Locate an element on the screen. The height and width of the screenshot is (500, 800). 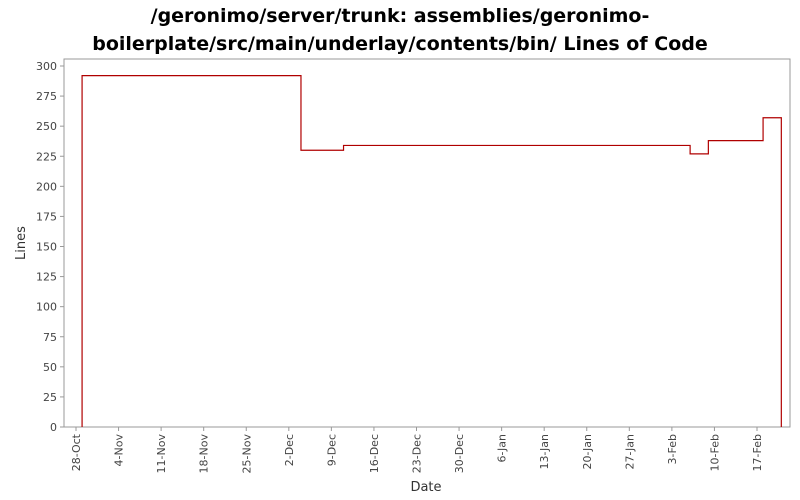
x-tick-label: 17-Feb is located at coordinates (757, 452).